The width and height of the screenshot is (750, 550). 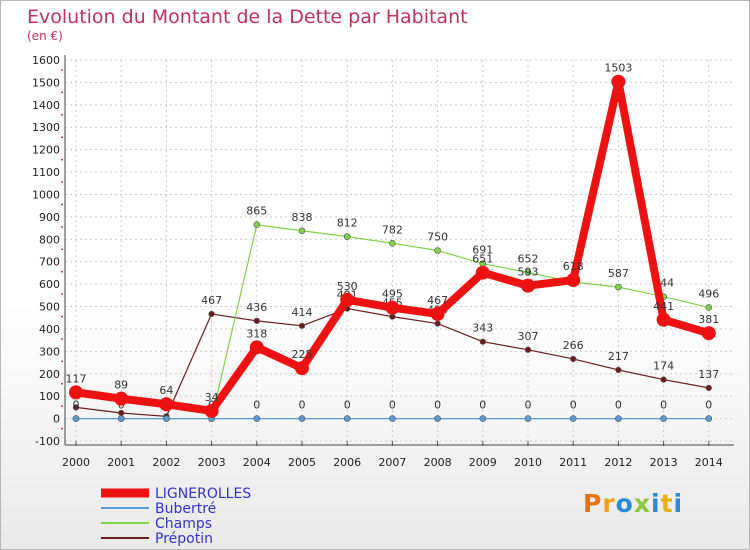 What do you see at coordinates (183, 524) in the screenshot?
I see `legend-label-champs: Champs` at bounding box center [183, 524].